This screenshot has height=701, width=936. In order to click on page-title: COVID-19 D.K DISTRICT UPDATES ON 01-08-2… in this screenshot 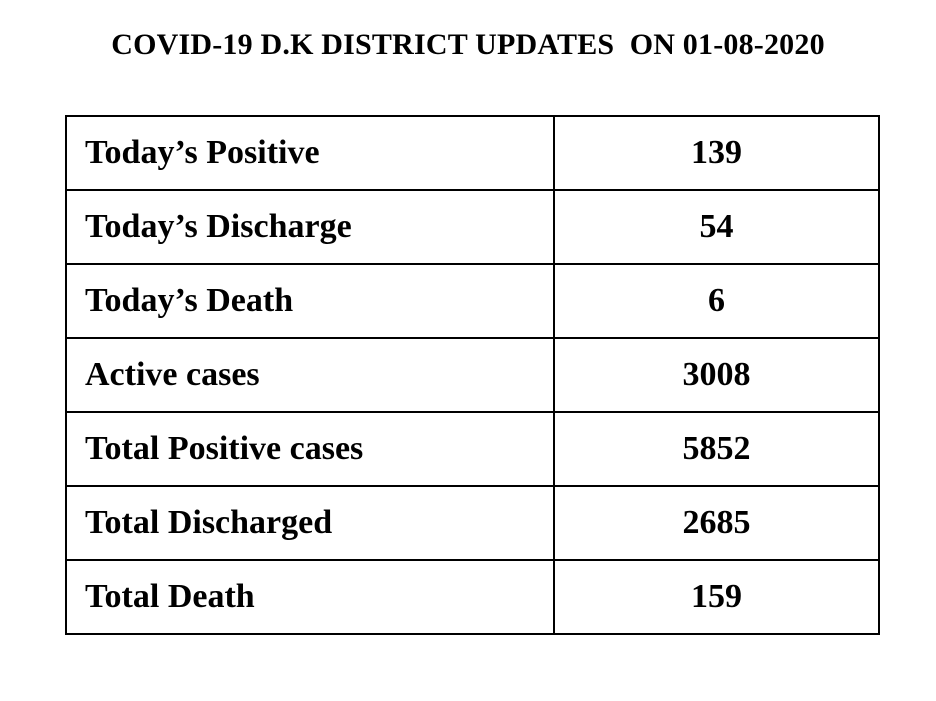, I will do `click(468, 44)`.